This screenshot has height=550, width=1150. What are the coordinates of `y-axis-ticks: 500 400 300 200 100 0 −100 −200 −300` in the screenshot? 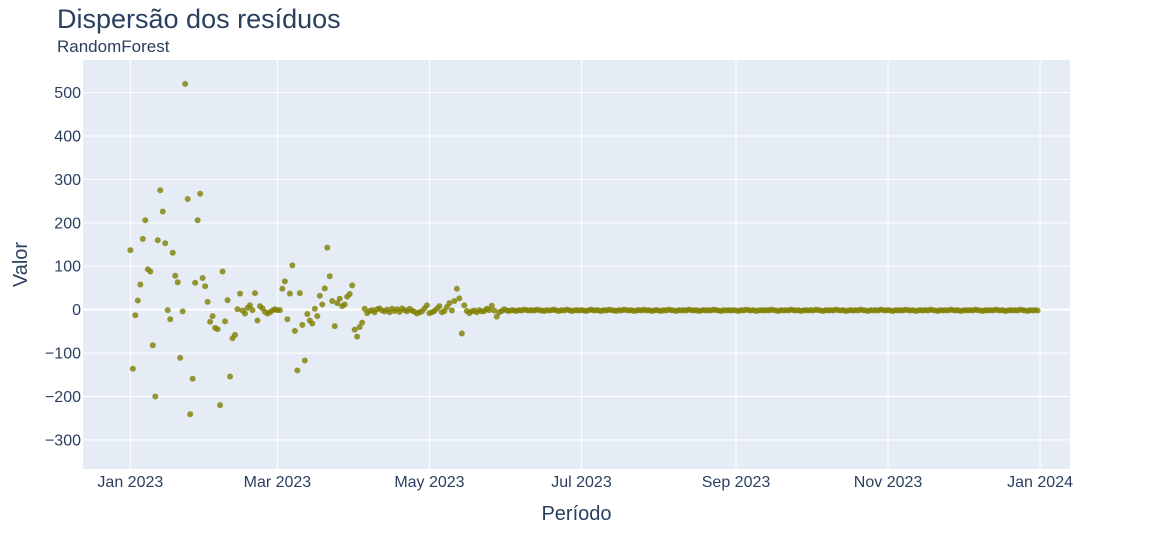 It's located at (63, 267).